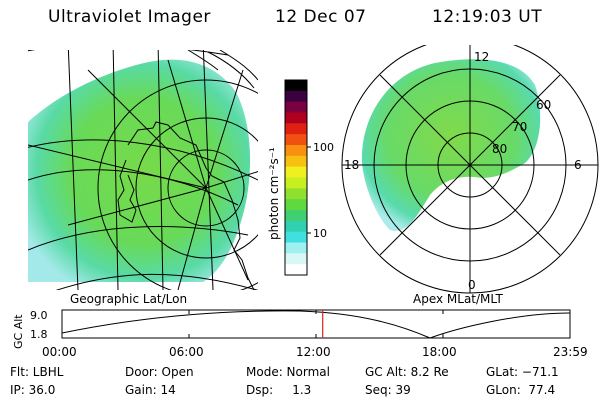  I want to click on altitude-curve, so click(316, 324).